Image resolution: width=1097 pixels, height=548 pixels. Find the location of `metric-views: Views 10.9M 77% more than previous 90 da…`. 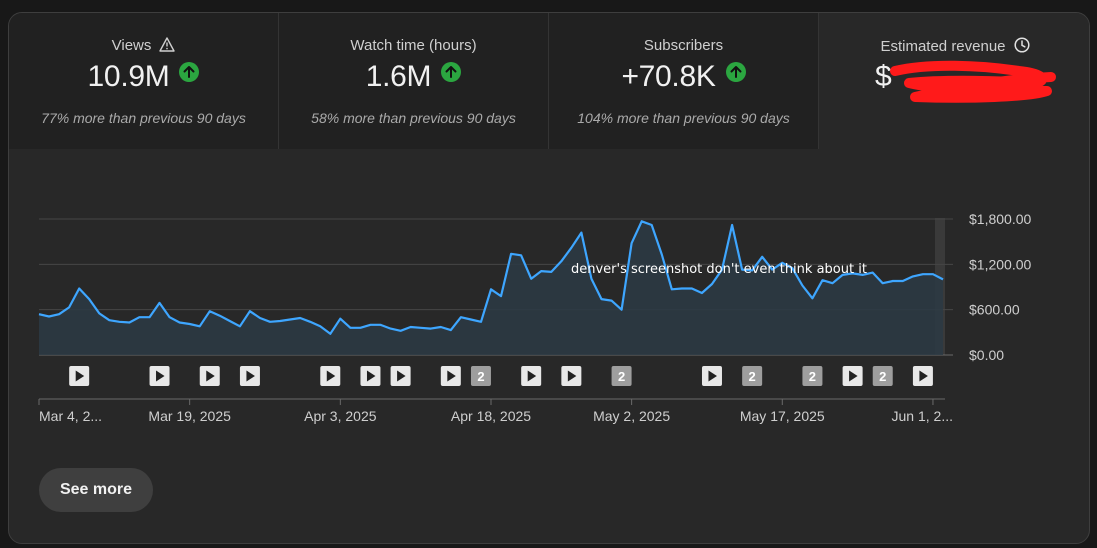

metric-views: Views 10.9M 77% more than previous 90 da… is located at coordinates (144, 81).